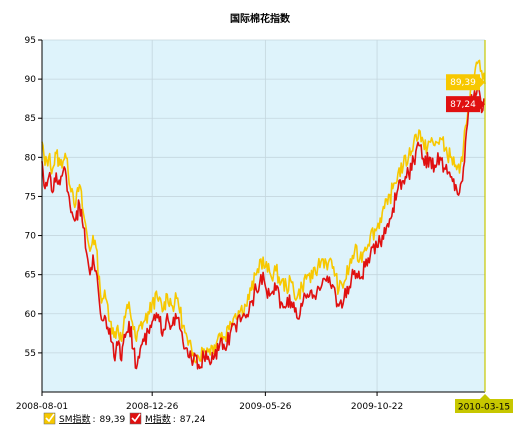 The height and width of the screenshot is (436, 520). Describe the element at coordinates (42, 407) in the screenshot. I see `x-tick-label: 2008-08-01` at that location.